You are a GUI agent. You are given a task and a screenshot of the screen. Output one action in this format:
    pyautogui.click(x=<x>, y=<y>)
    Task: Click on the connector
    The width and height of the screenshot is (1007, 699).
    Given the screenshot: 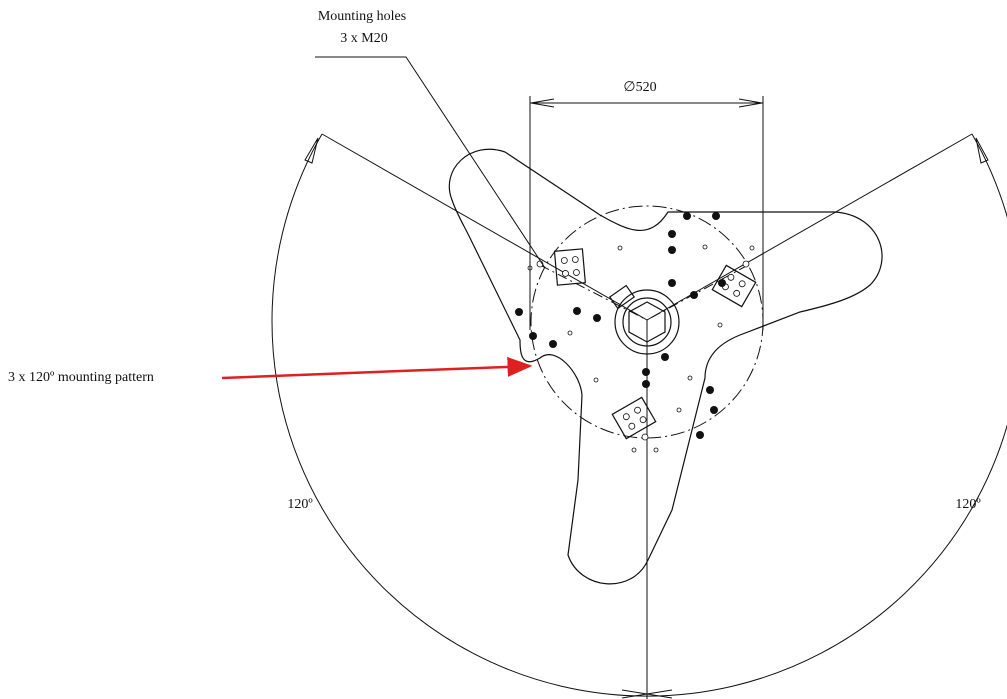 What is the action you would take?
    pyautogui.click(x=622, y=297)
    